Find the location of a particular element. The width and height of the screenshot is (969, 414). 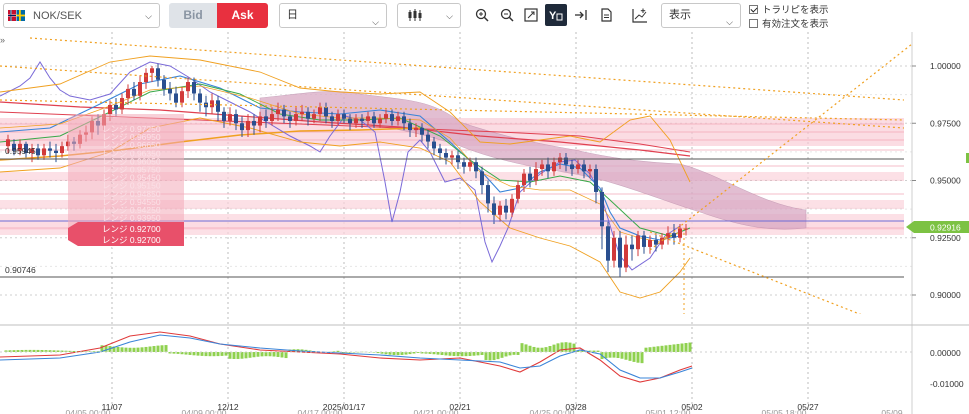

period-select: 日 ⌵ is located at coordinates (333, 15).